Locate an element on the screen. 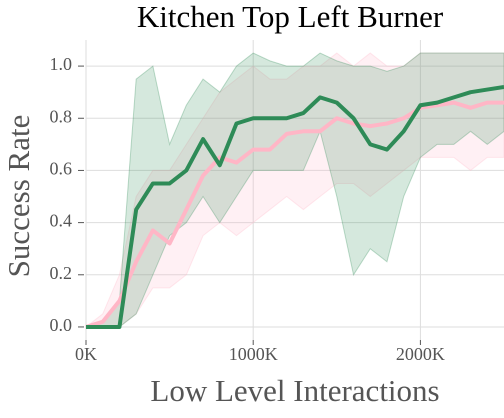 This screenshot has width=504, height=418. y-tick-label: 0.0 is located at coordinates (61, 325).